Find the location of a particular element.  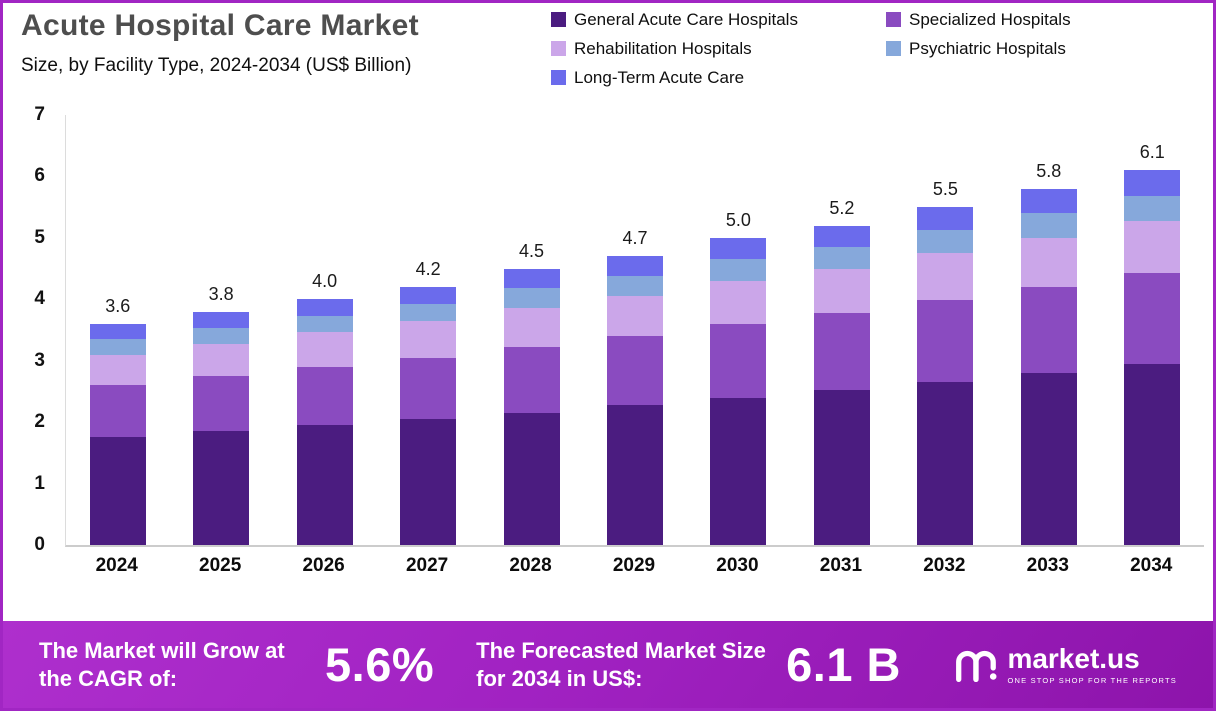

bar-column-2024: 3.6 is located at coordinates (117, 330).